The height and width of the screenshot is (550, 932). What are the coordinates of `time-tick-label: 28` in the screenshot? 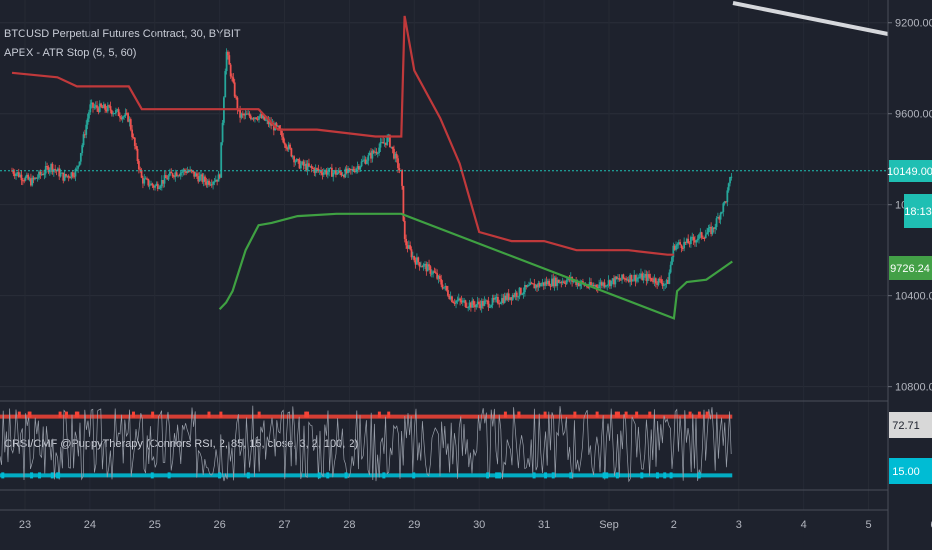 It's located at (349, 525).